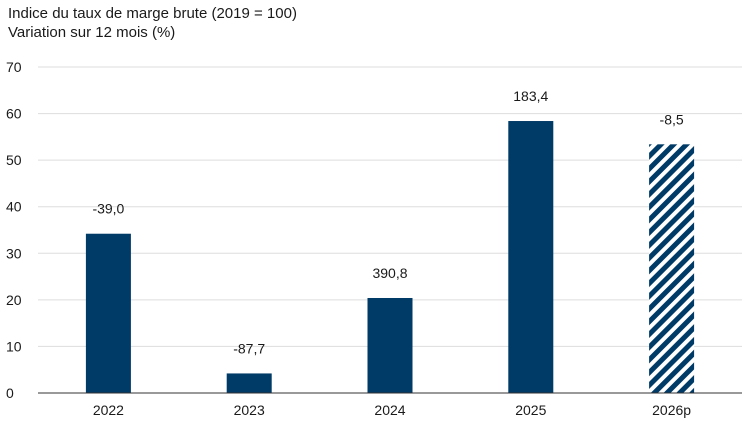  Describe the element at coordinates (249, 348) in the screenshot. I see `data-label-2023: -87,7` at that location.